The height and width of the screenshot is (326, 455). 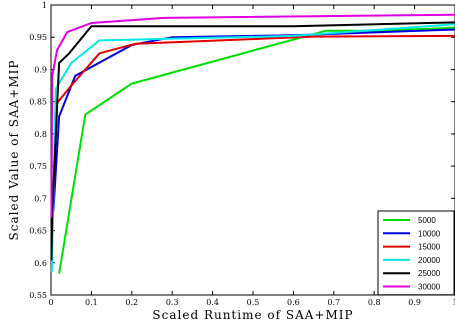 What do you see at coordinates (40, 69) in the screenshot?
I see `y-tick-label: 0.9` at bounding box center [40, 69].